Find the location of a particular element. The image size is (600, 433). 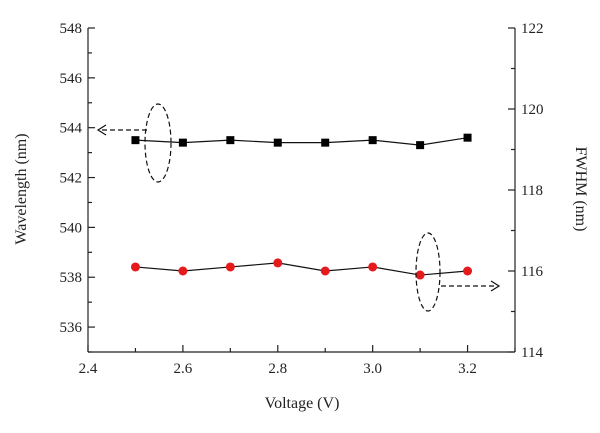

left-axis-arrow-head is located at coordinates (101, 130).